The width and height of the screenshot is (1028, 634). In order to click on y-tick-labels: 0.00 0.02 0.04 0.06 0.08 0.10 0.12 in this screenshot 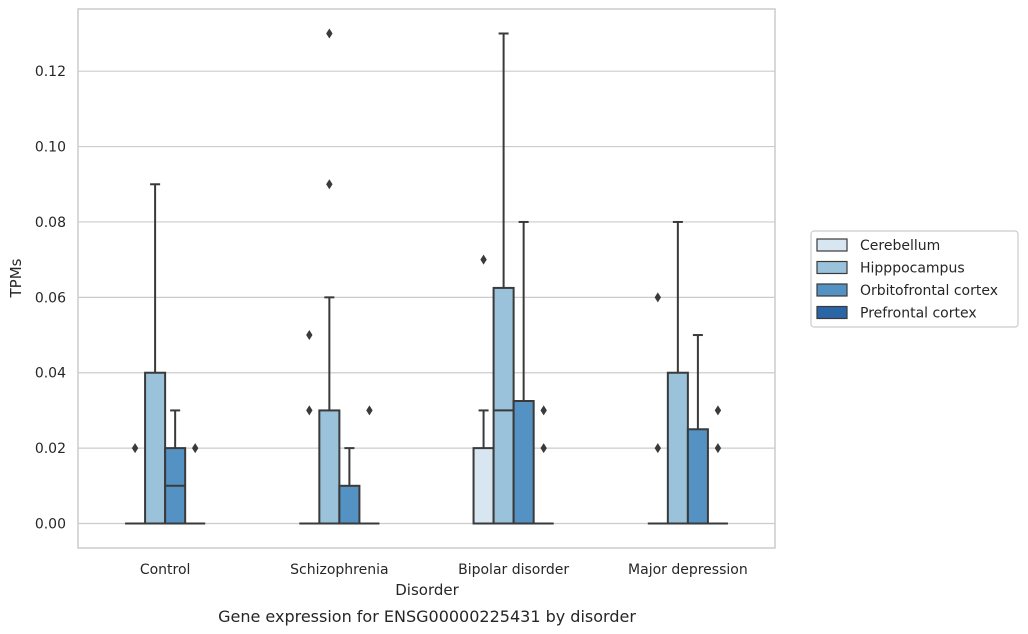, I will do `click(50, 298)`.